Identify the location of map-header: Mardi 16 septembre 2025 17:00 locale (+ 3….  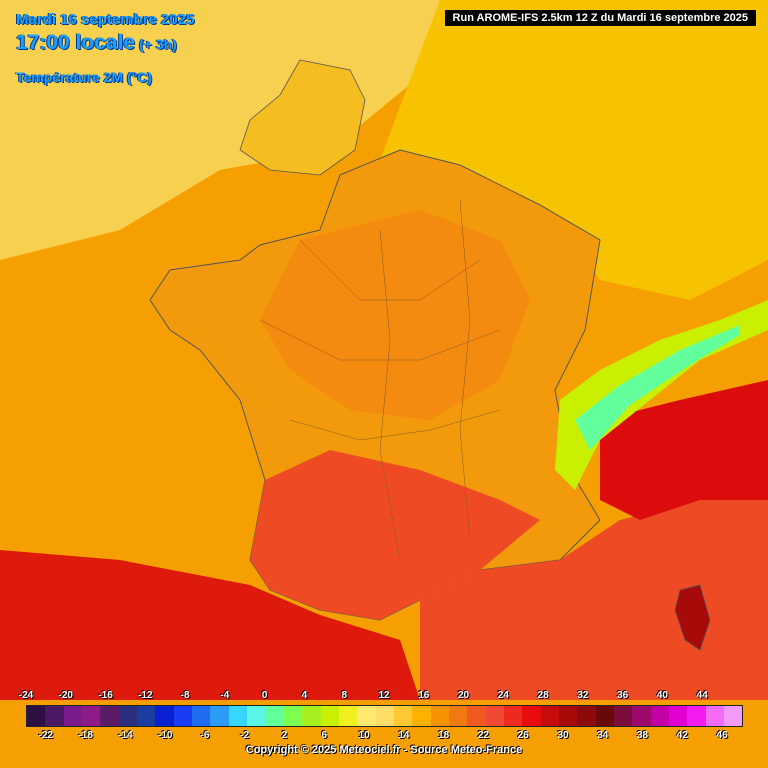
(105, 48).